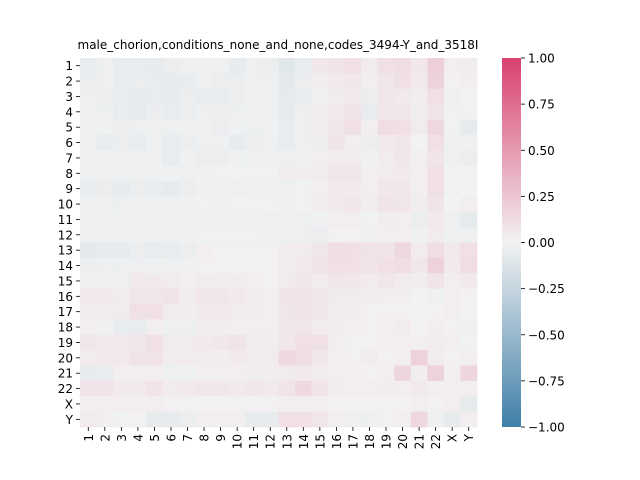  Describe the element at coordinates (370, 441) in the screenshot. I see `x-tick-label: 18` at that location.